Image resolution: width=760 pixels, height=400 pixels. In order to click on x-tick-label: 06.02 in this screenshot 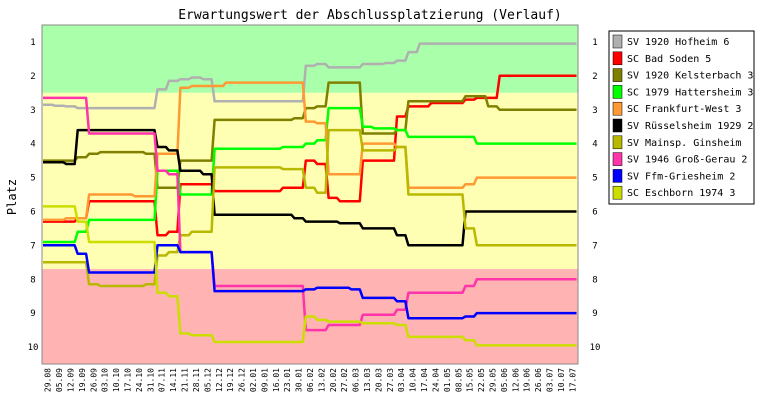, I will do `click(310, 380)`.